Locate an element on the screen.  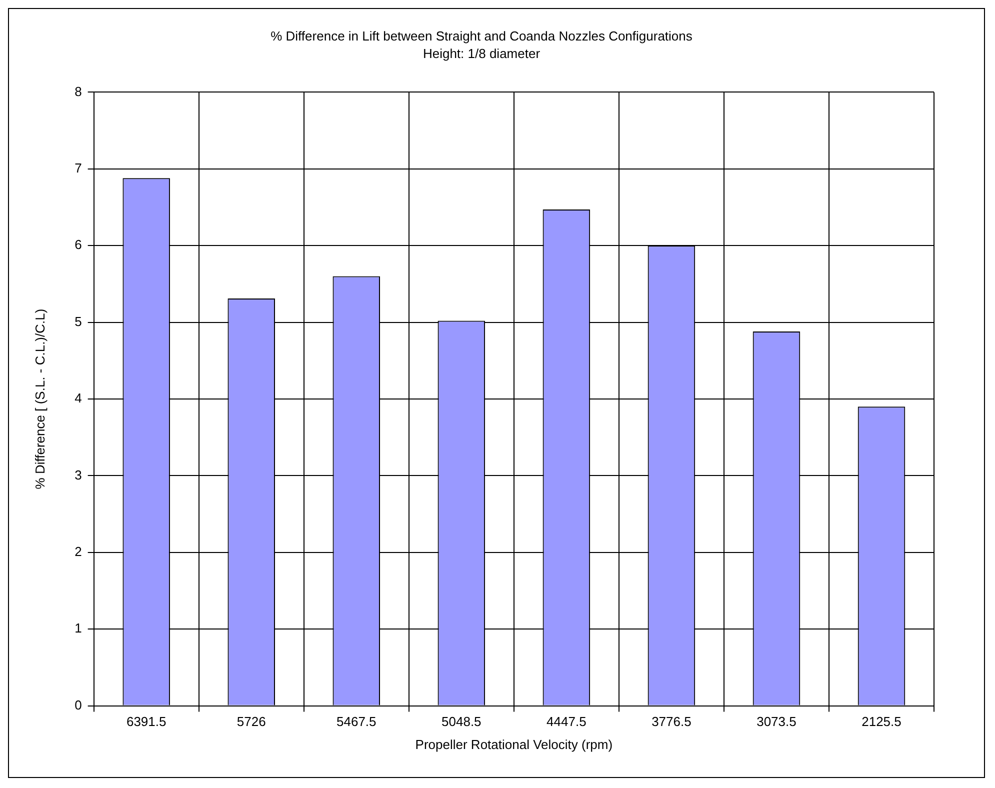
y-tick-label: 5 is located at coordinates (78, 321).